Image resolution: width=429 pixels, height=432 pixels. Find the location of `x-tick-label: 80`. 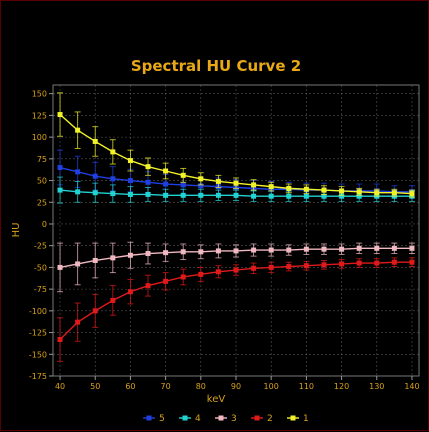

x-tick-label: 80 is located at coordinates (201, 386).